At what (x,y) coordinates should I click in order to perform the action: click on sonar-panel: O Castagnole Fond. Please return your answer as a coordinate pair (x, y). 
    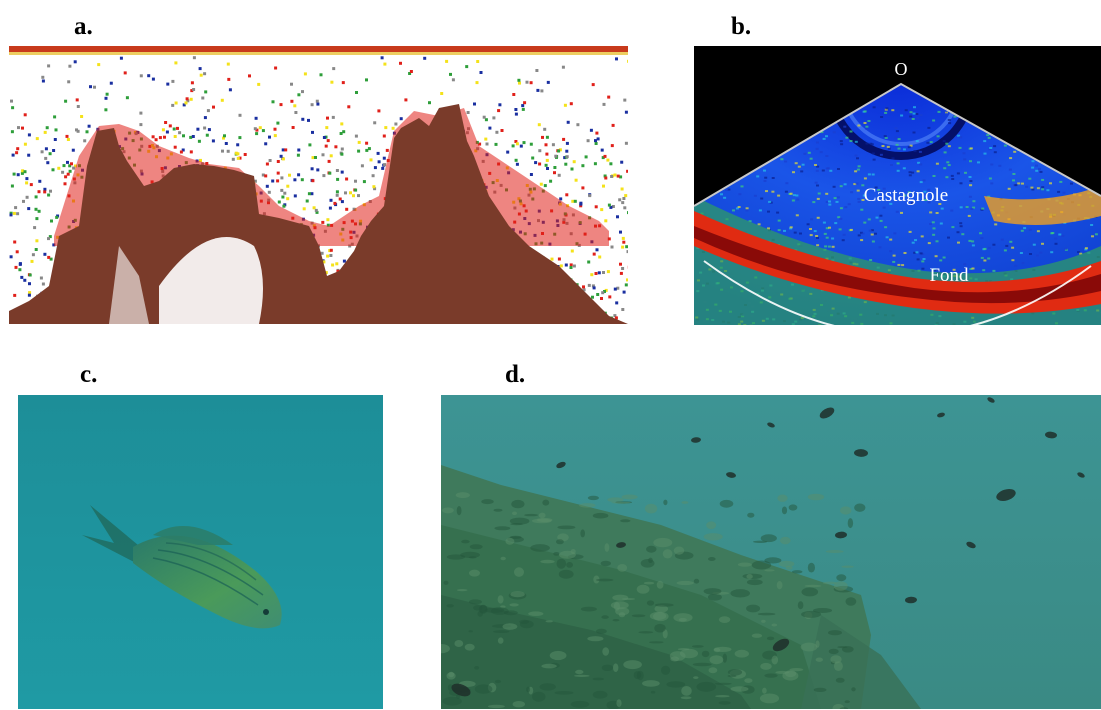
    Looking at the image, I should click on (897, 185).